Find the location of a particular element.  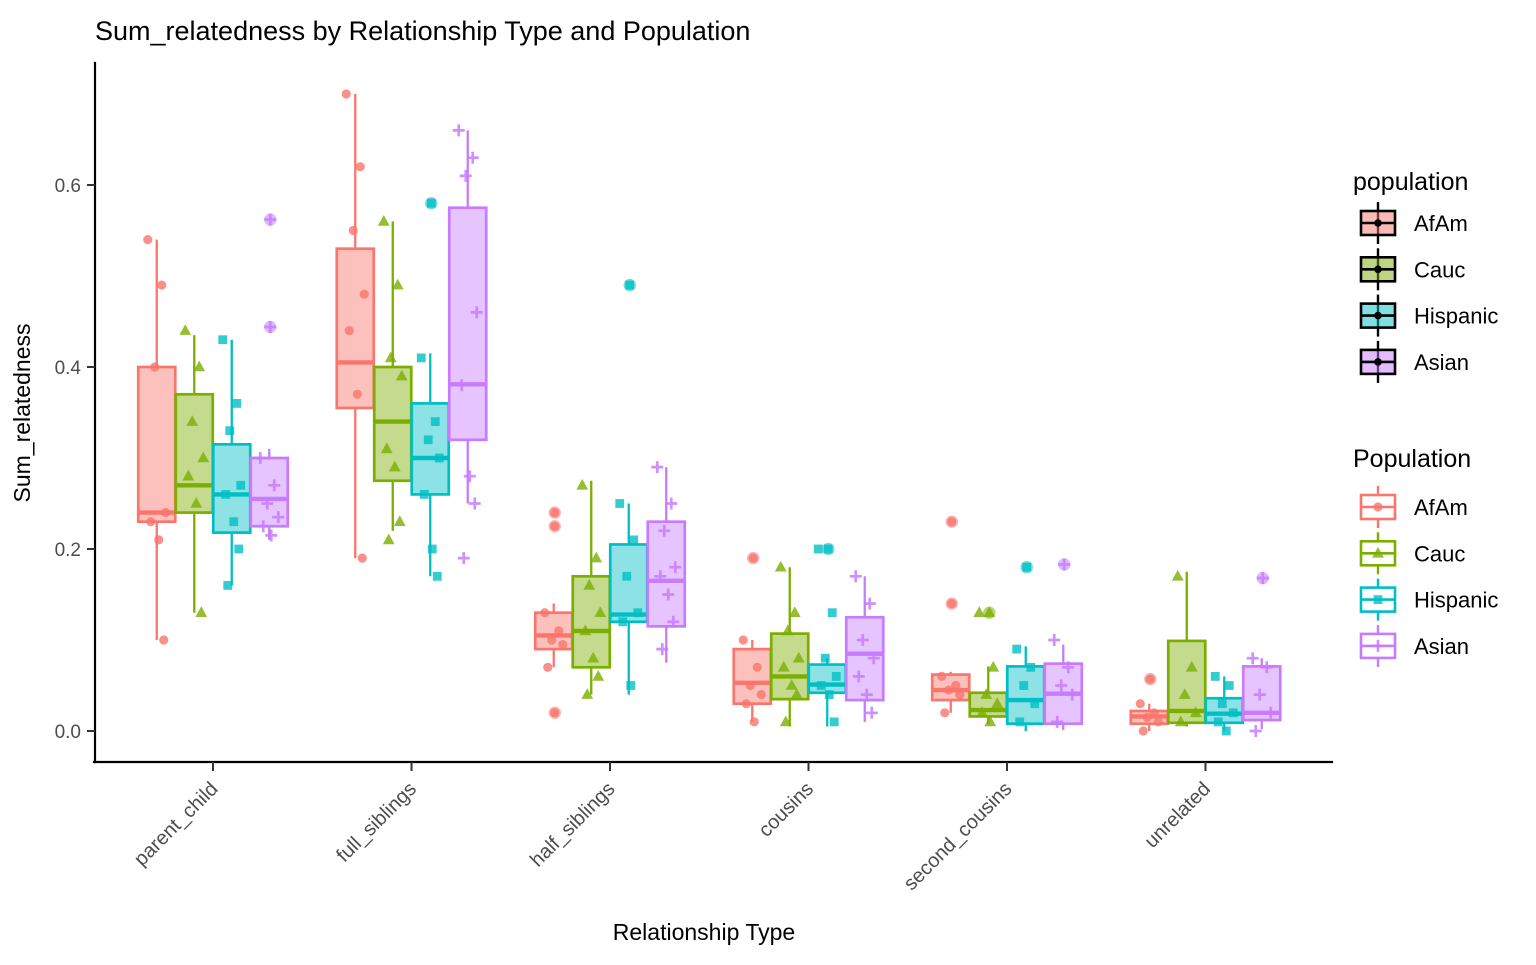

legend-title: population is located at coordinates (1410, 182).